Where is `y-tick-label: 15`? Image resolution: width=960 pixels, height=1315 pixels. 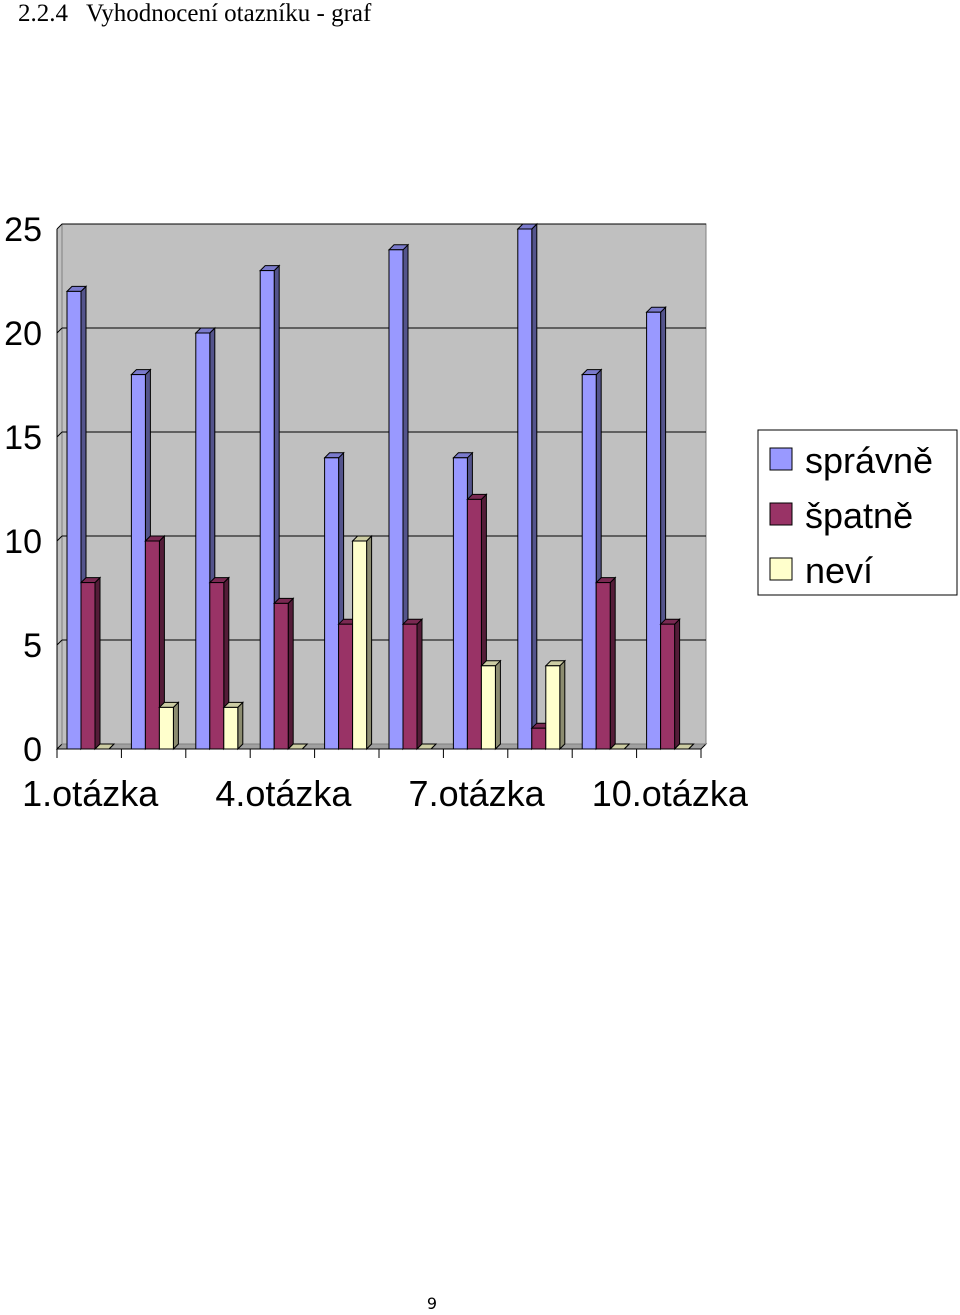
y-tick-label: 15 is located at coordinates (23, 438).